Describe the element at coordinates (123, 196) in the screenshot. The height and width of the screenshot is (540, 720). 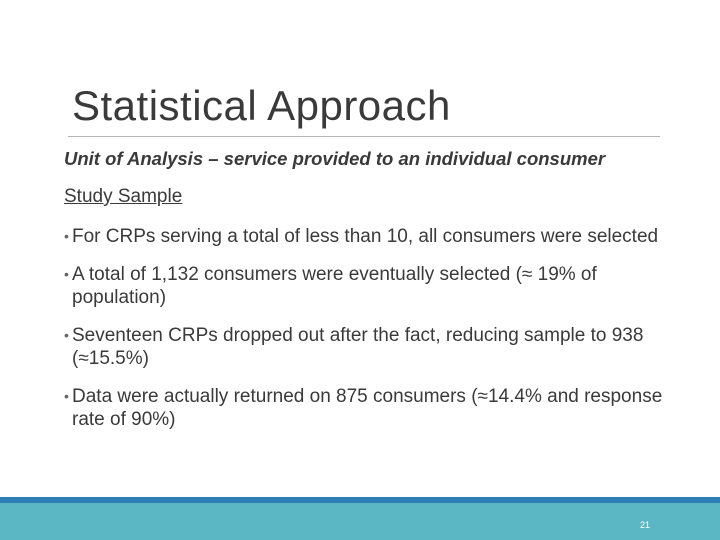
I see `study-sample-subheading: Study Sample` at that location.